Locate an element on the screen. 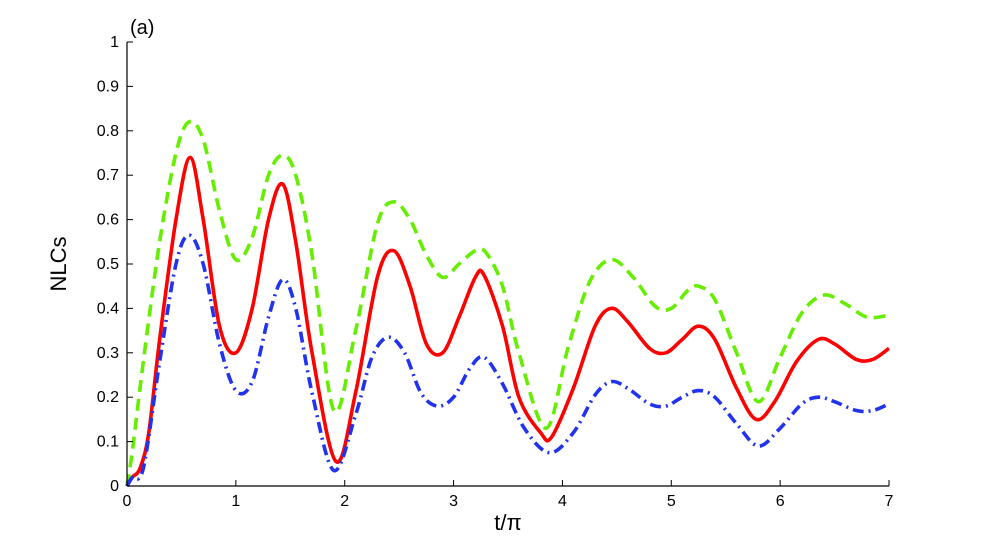 The width and height of the screenshot is (981, 545). y-tick-label: 0.7 is located at coordinates (108, 175).